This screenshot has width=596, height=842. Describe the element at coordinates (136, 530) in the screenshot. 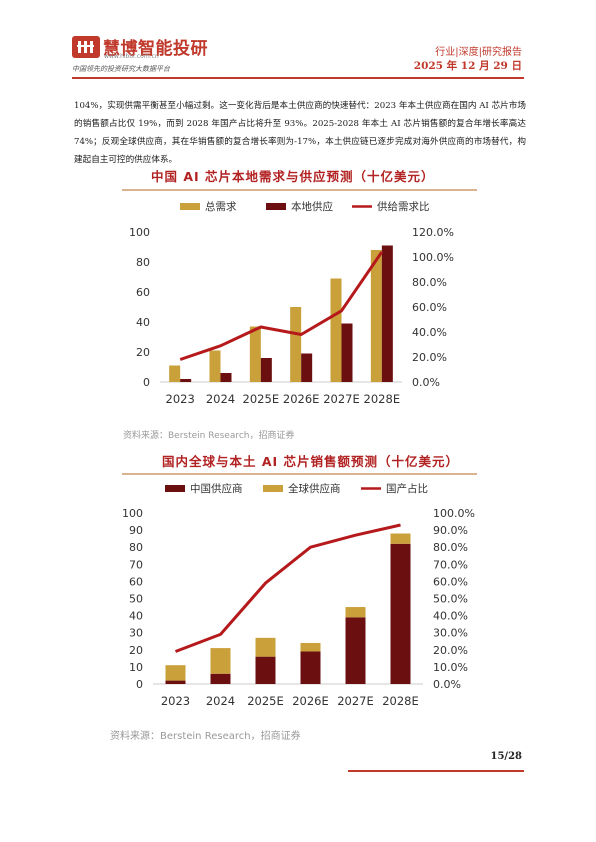

I see `chart2-ytick-label: 90` at that location.